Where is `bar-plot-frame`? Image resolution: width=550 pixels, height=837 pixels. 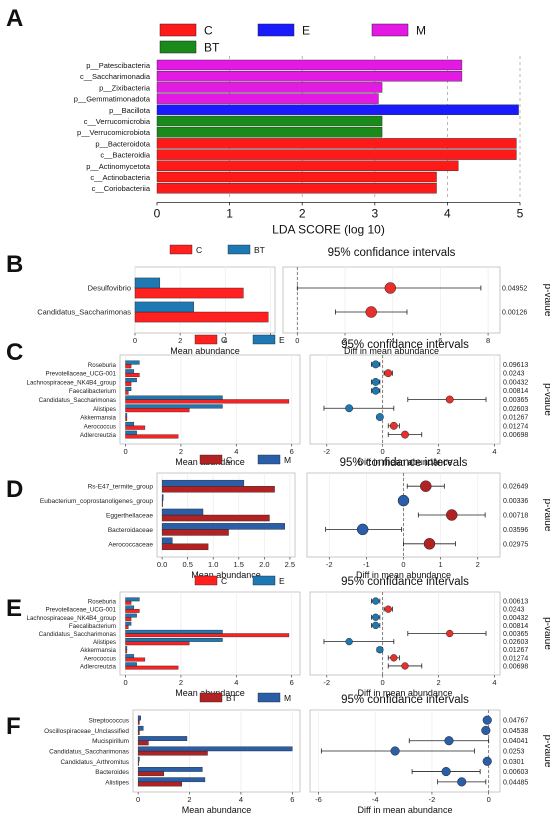
bar-plot-frame is located at coordinates (205, 300).